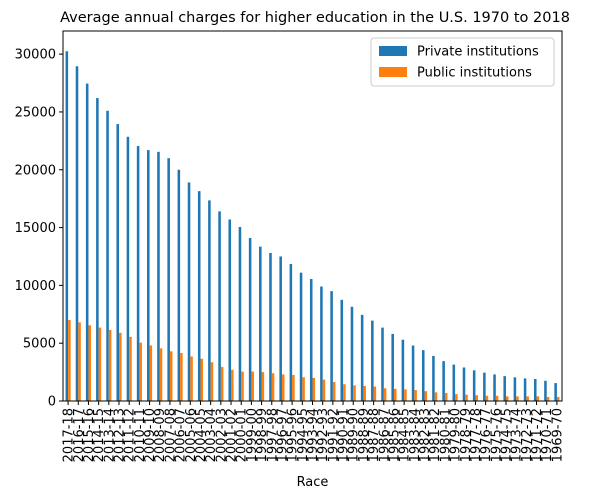 This screenshot has width=613, height=499. Describe the element at coordinates (517, 435) in the screenshot. I see `x-tick-label: 1973-74` at that location.